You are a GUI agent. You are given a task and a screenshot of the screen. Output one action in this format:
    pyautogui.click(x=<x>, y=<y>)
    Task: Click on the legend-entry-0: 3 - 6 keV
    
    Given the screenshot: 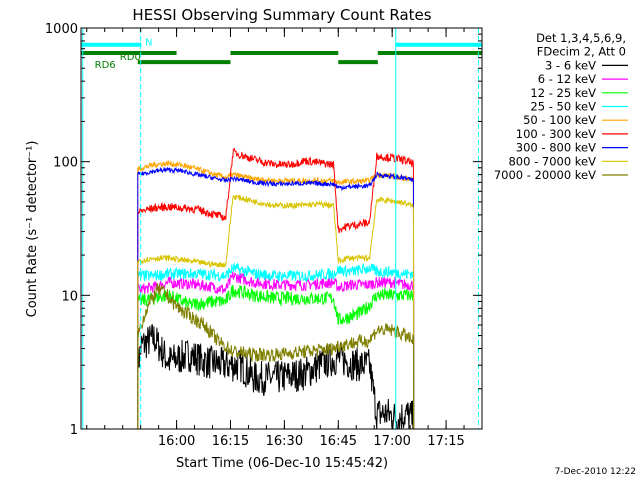 What is the action you would take?
    pyautogui.click(x=570, y=65)
    